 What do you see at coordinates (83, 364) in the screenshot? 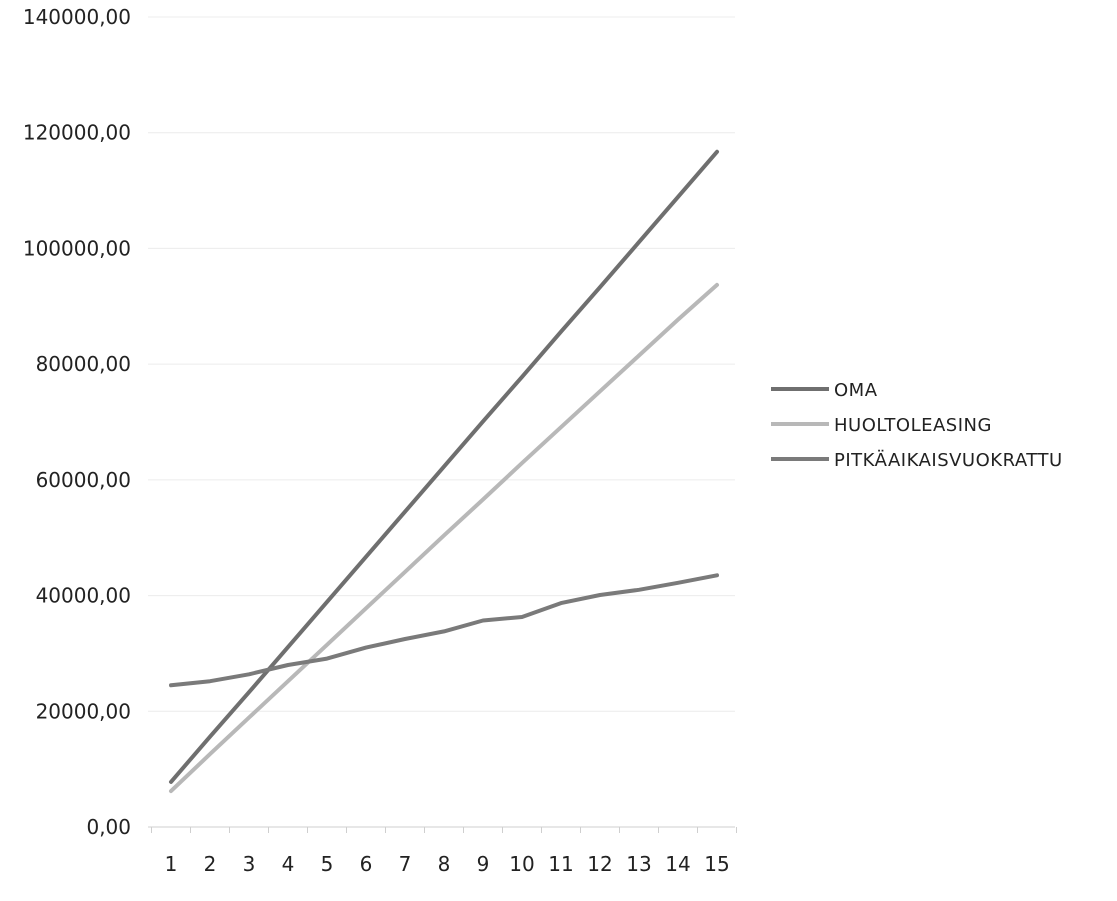
I see `y-tick-label: 80000,00` at bounding box center [83, 364].